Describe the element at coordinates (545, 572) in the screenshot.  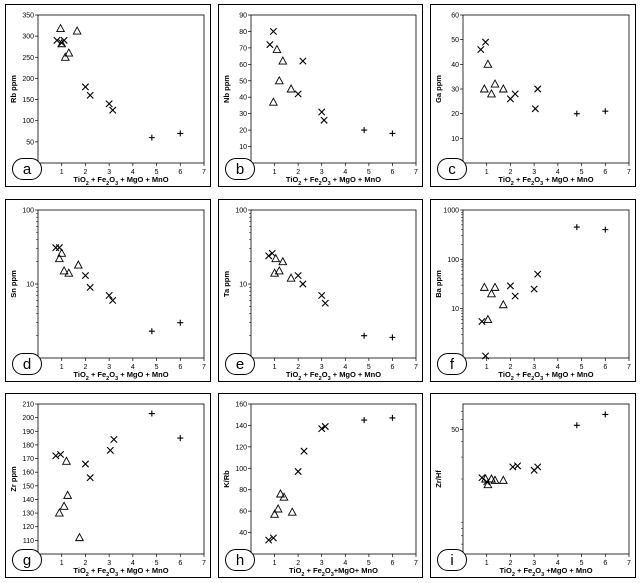
I see `x-axis-label: TiO2 + Fe2O3 +MgO + MnO` at that location.